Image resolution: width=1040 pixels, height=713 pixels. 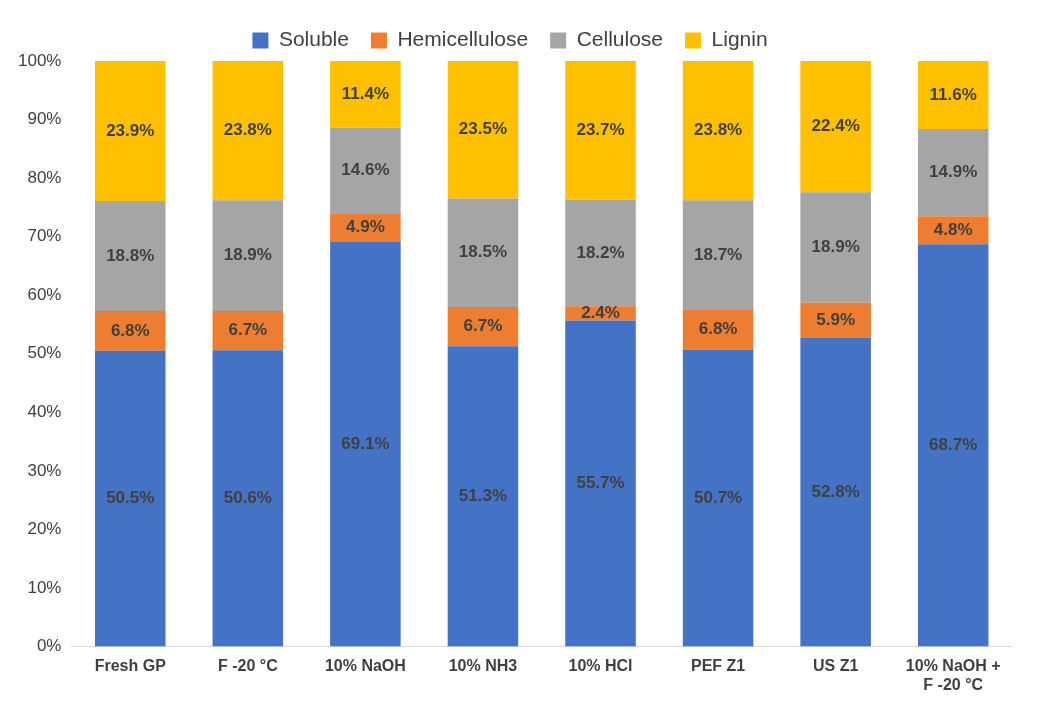 I want to click on x-tick-label: Fresh GP, so click(x=130, y=665).